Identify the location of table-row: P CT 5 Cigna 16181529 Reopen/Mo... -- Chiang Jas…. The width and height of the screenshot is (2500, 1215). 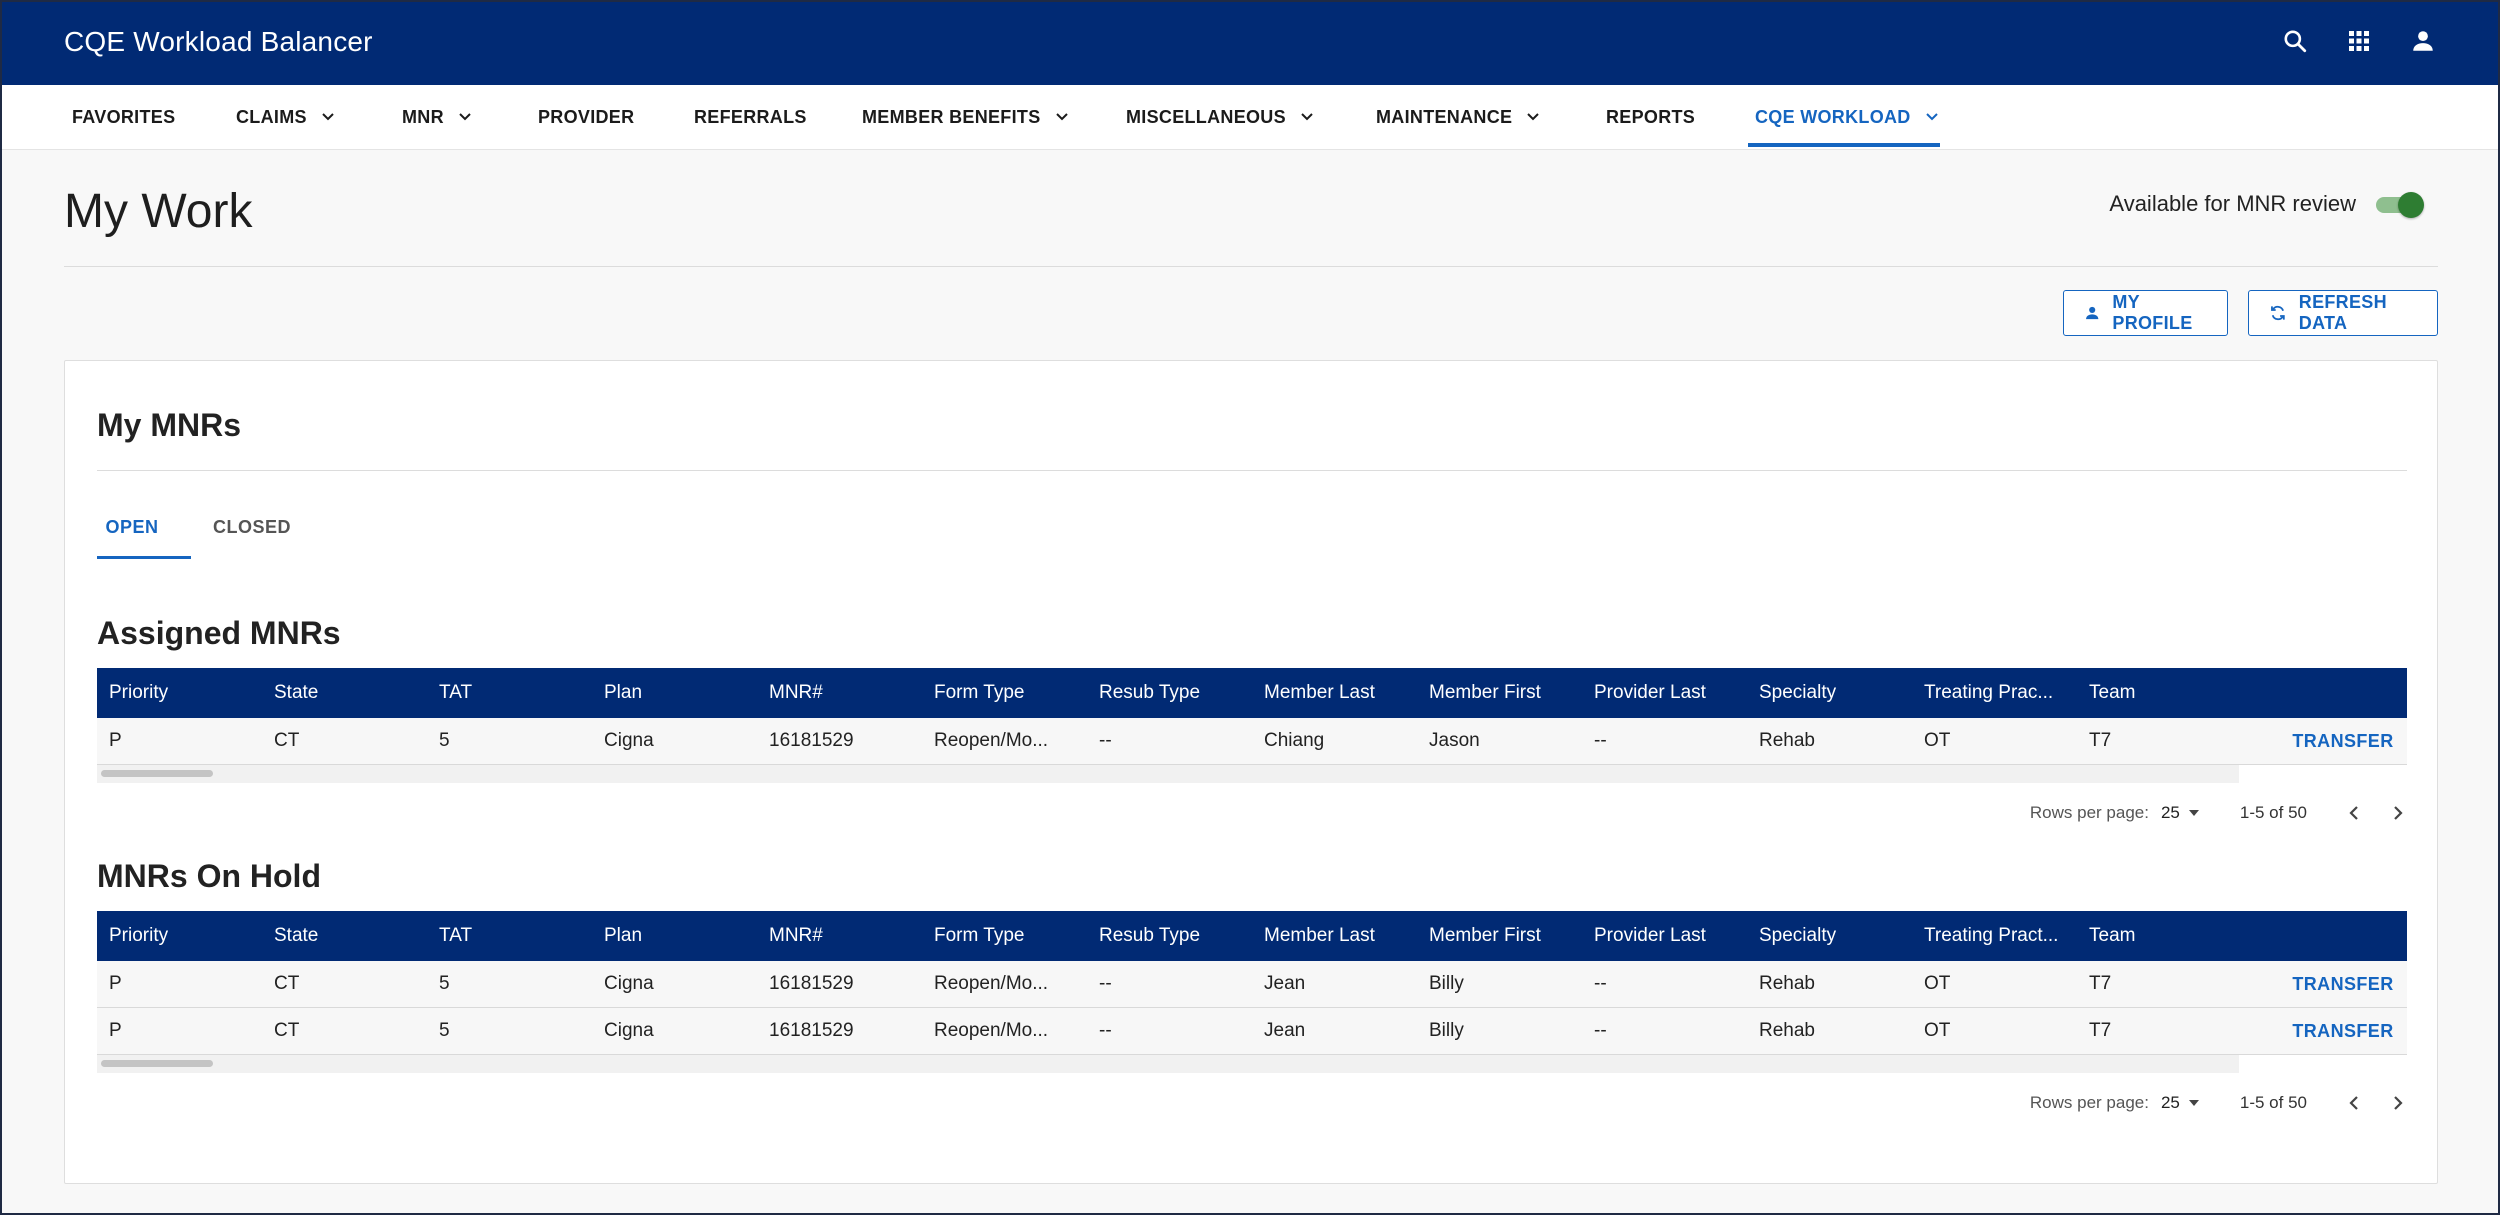
(1252, 741).